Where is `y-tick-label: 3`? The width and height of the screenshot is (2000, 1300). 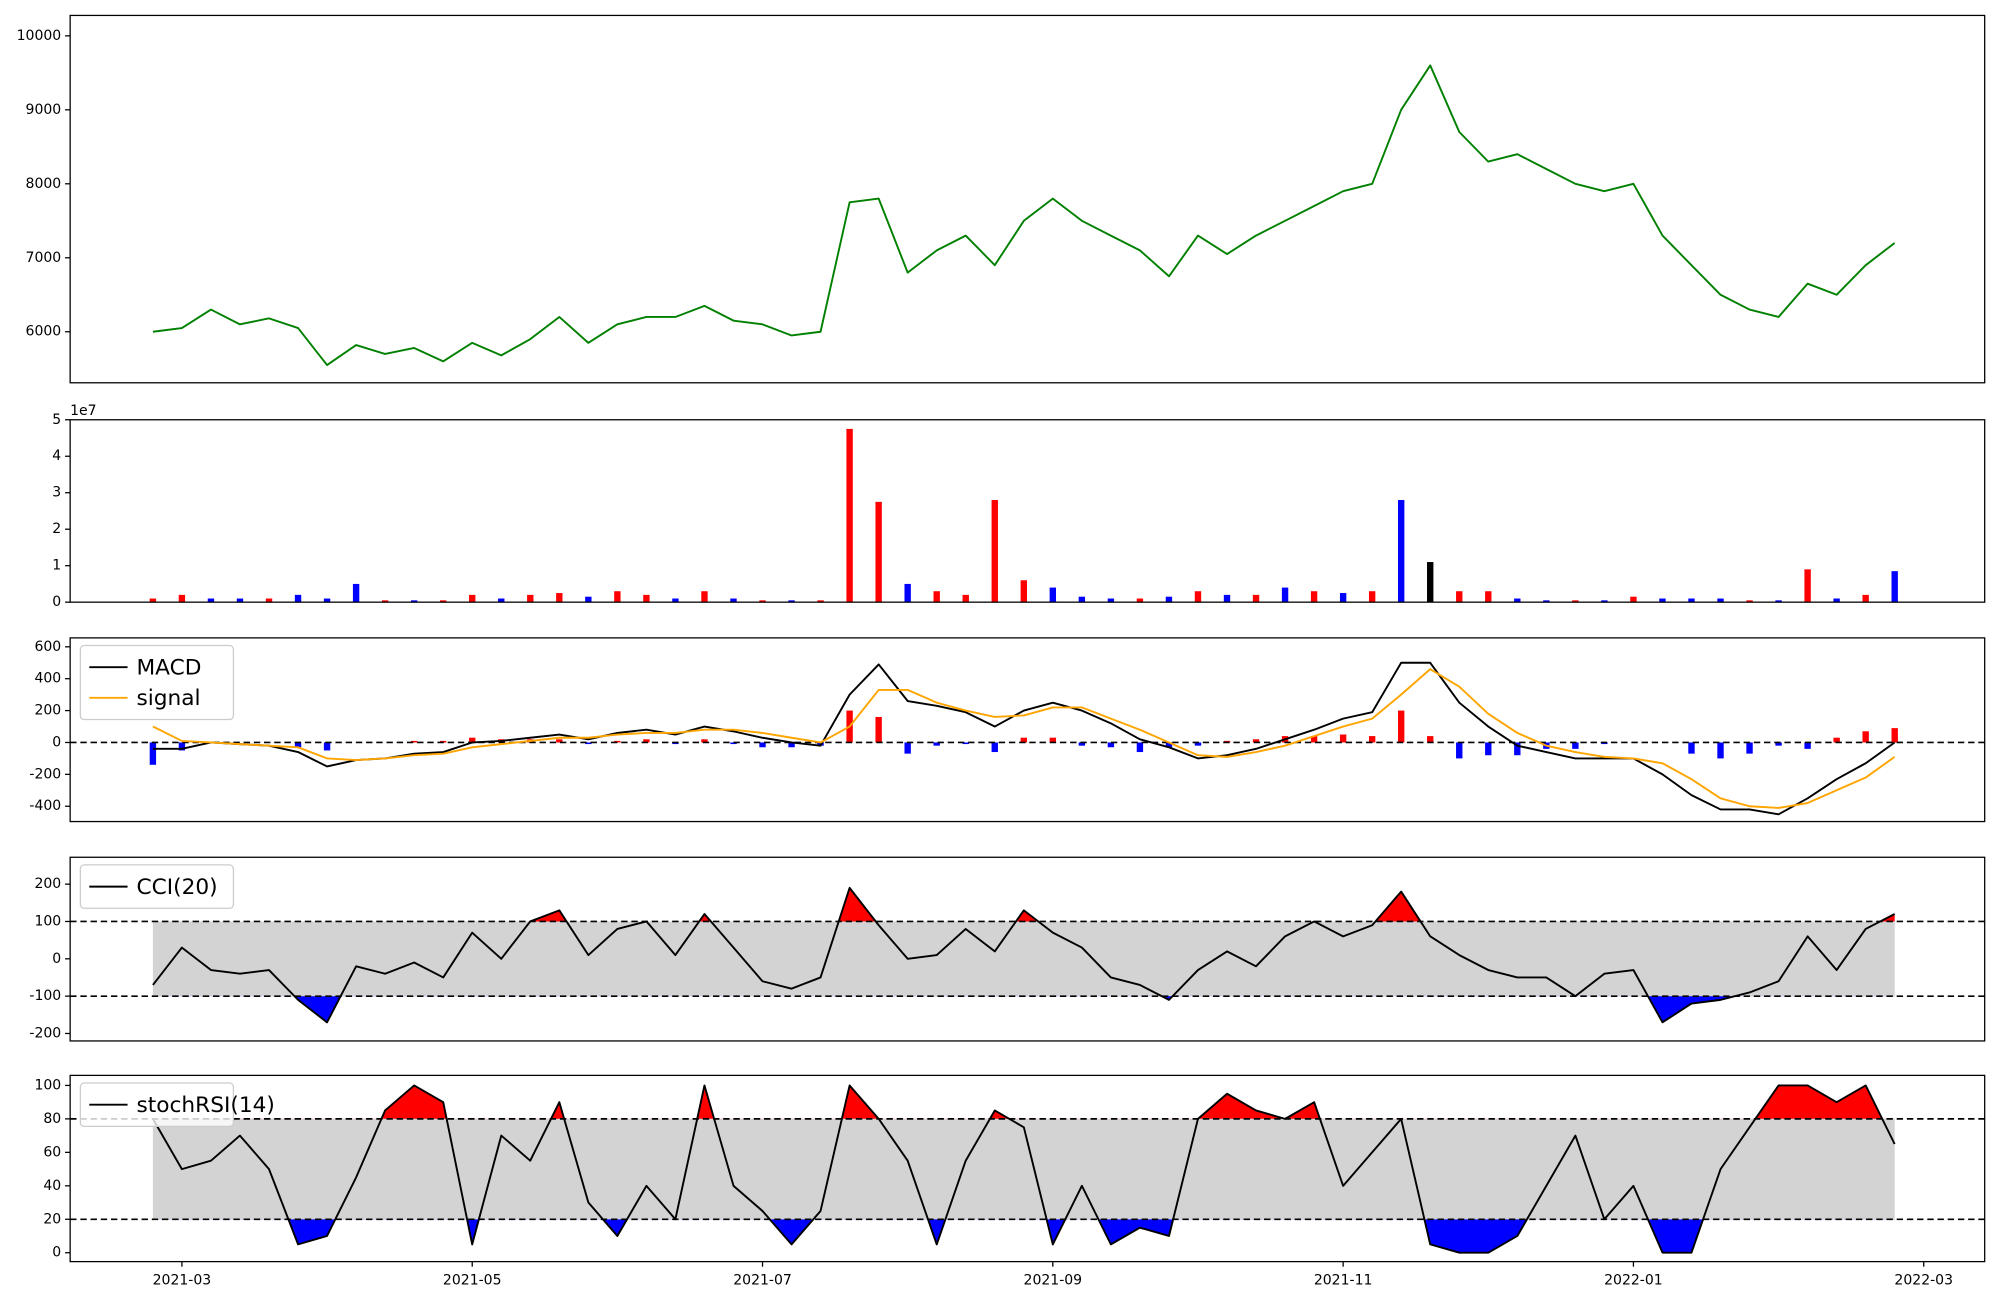
y-tick-label: 3 is located at coordinates (56, 493).